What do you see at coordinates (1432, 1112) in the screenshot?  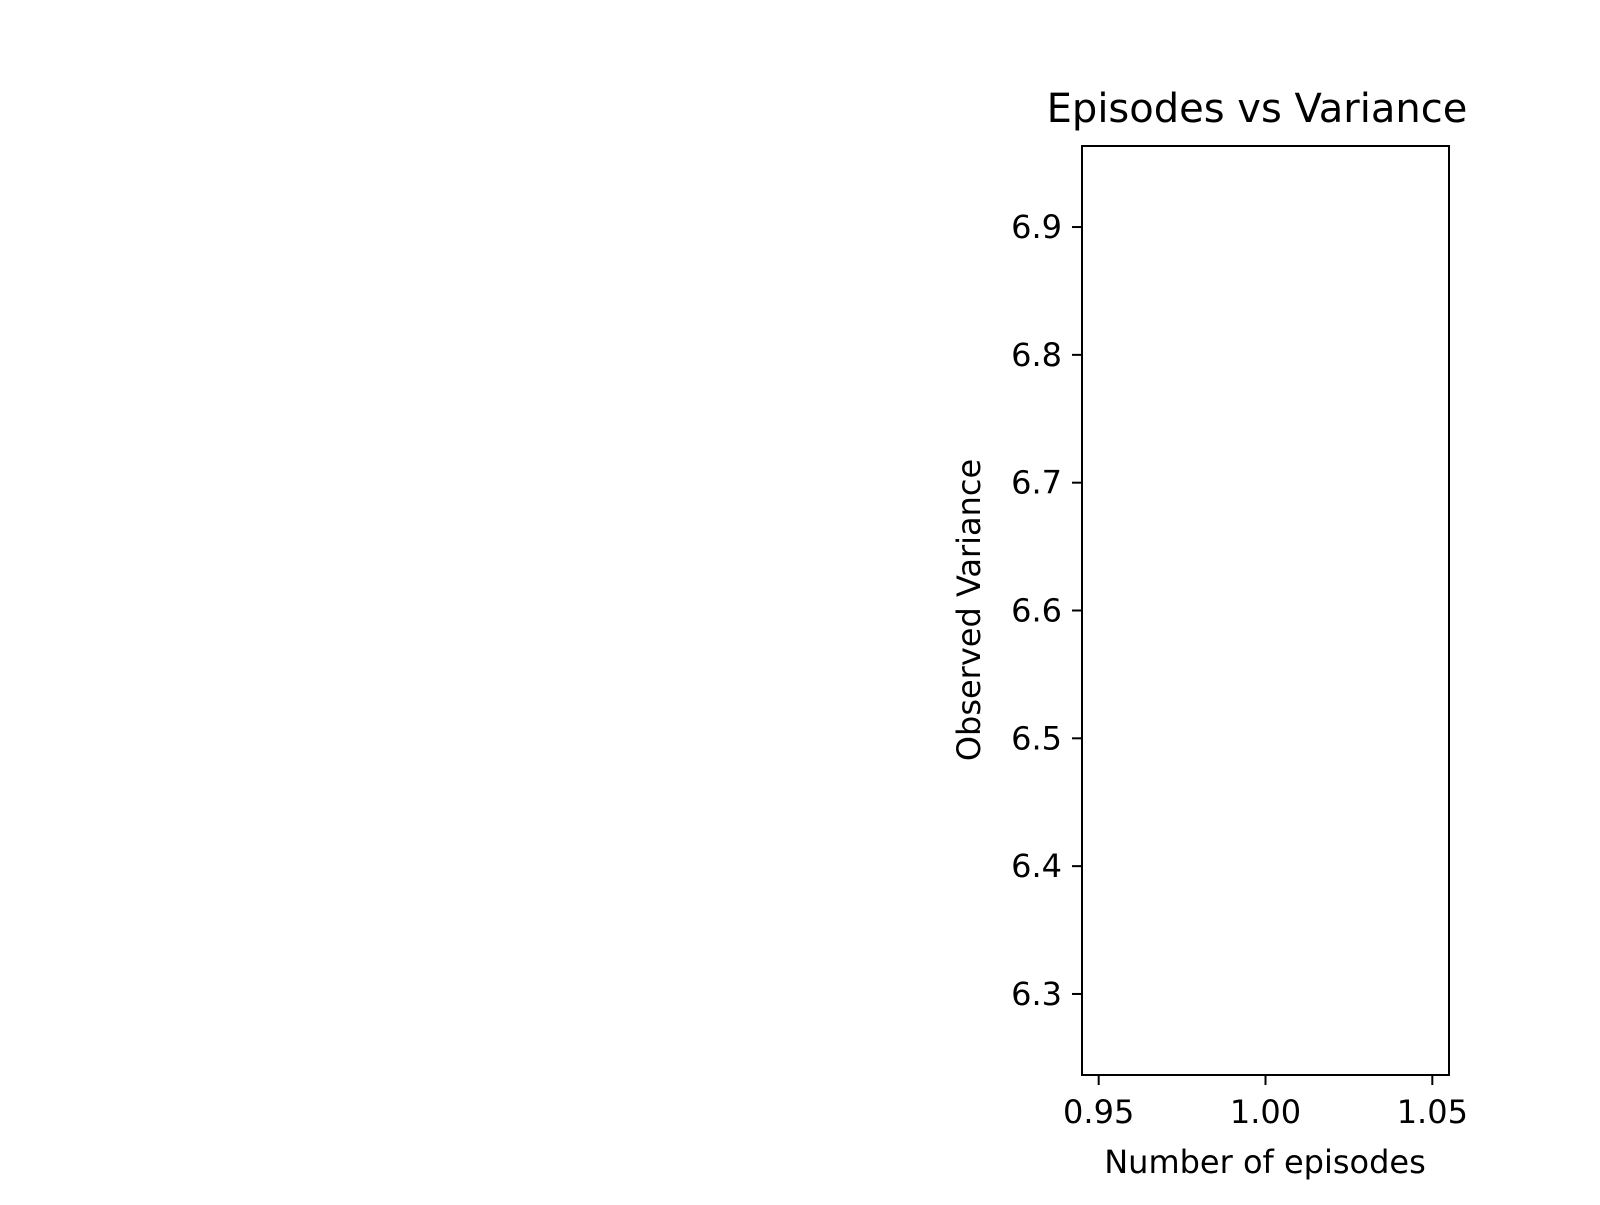 I see `x-tick-label: 1.05` at bounding box center [1432, 1112].